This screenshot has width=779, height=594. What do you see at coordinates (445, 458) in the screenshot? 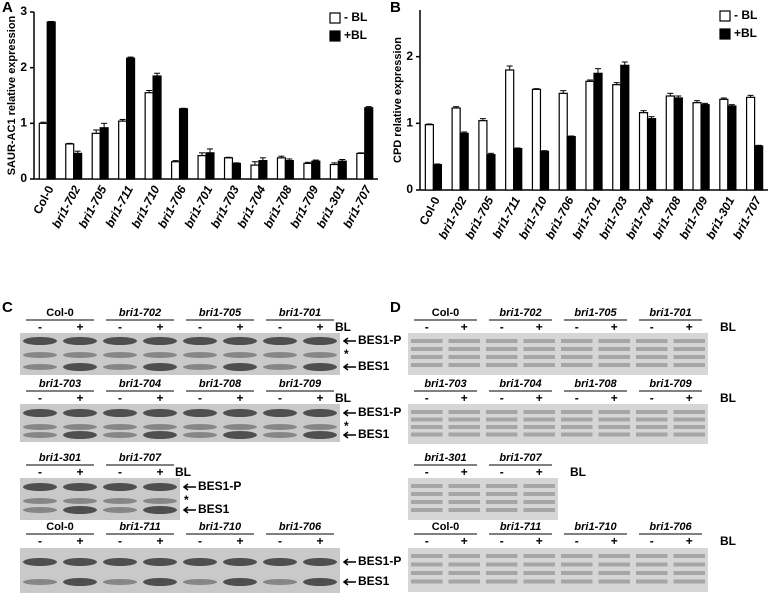
I see `lane-group-label: bri1-301` at bounding box center [445, 458].